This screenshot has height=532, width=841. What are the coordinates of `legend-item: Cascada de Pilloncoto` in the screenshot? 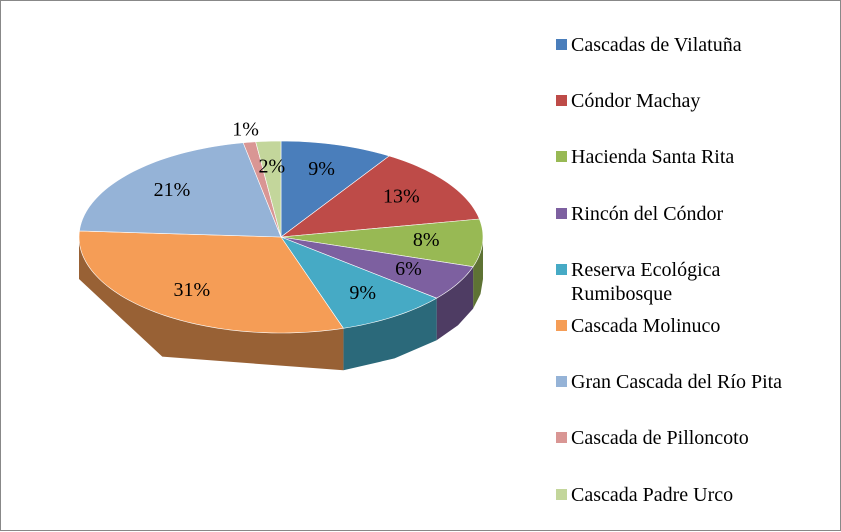 It's located at (686, 438).